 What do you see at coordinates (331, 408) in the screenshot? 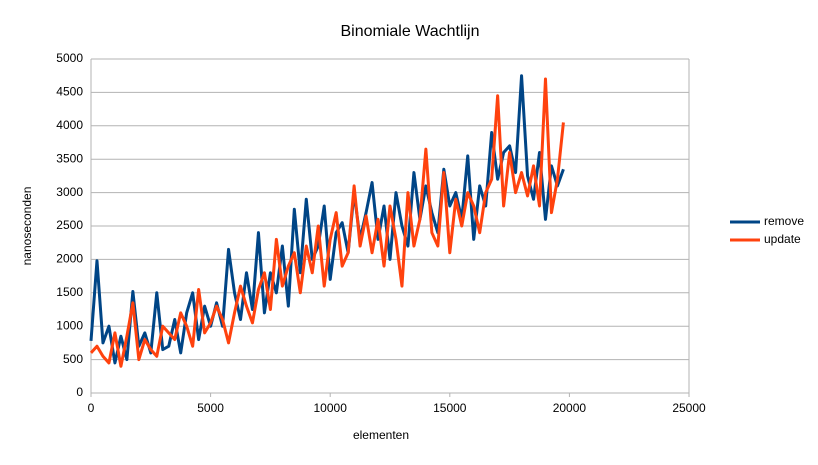
I see `x-tick-label: 10000` at bounding box center [331, 408].